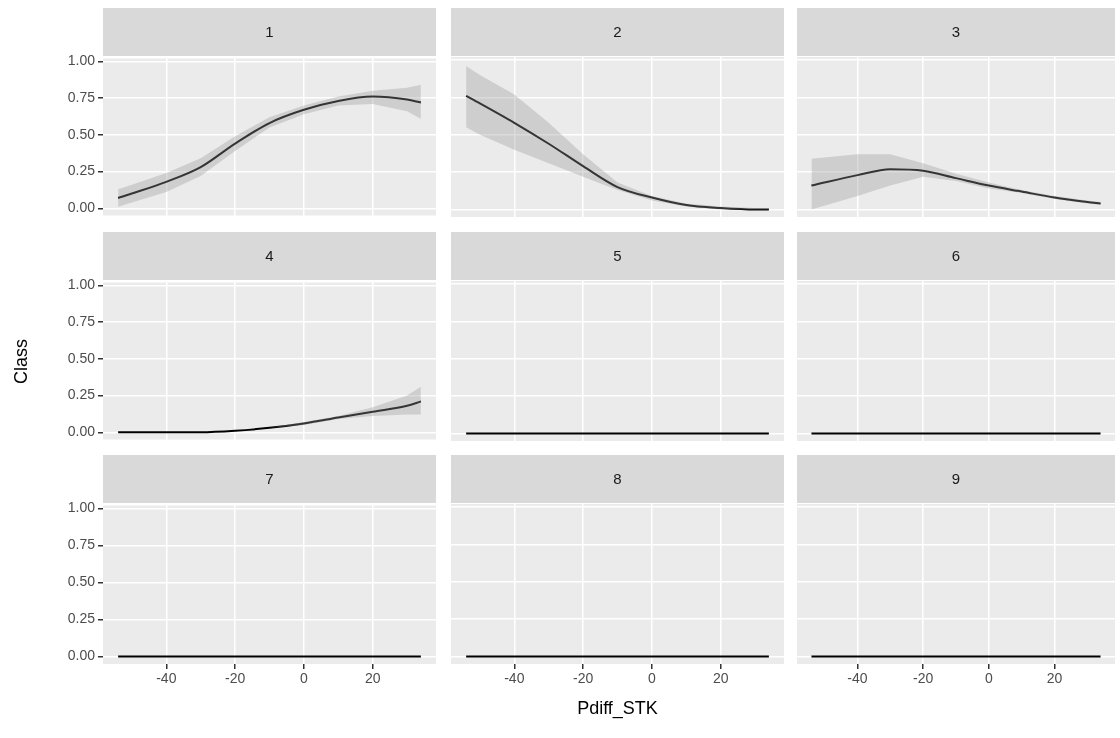 Image resolution: width=1120 pixels, height=738 pixels. I want to click on chart-title: 9, so click(956, 479).